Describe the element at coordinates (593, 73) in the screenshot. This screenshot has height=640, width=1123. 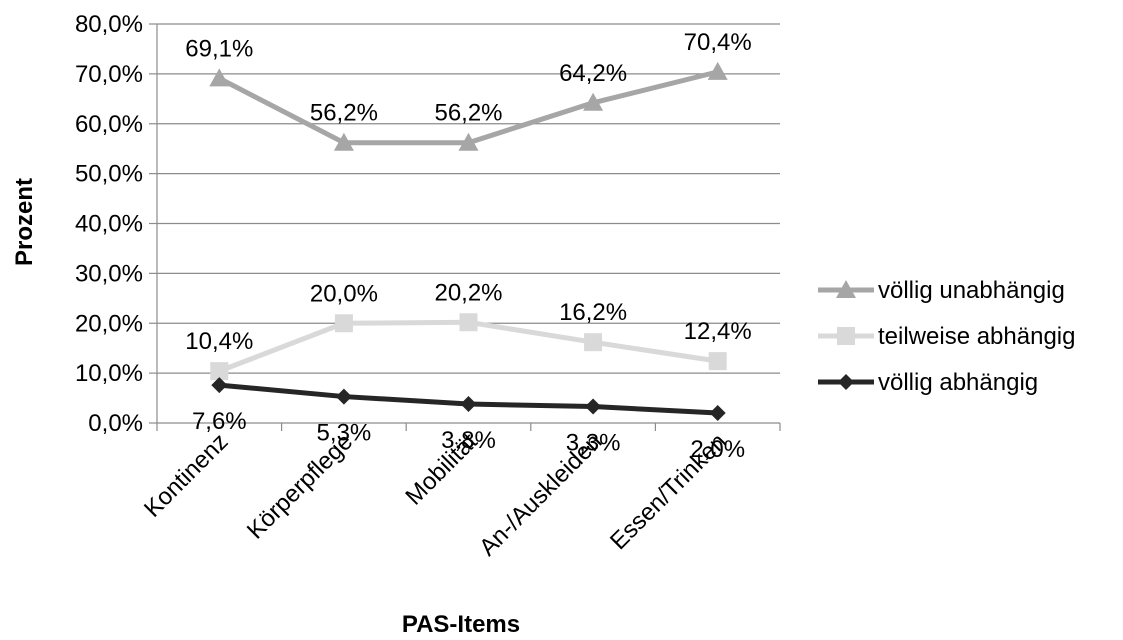
I see `data-label: 64,2%` at that location.